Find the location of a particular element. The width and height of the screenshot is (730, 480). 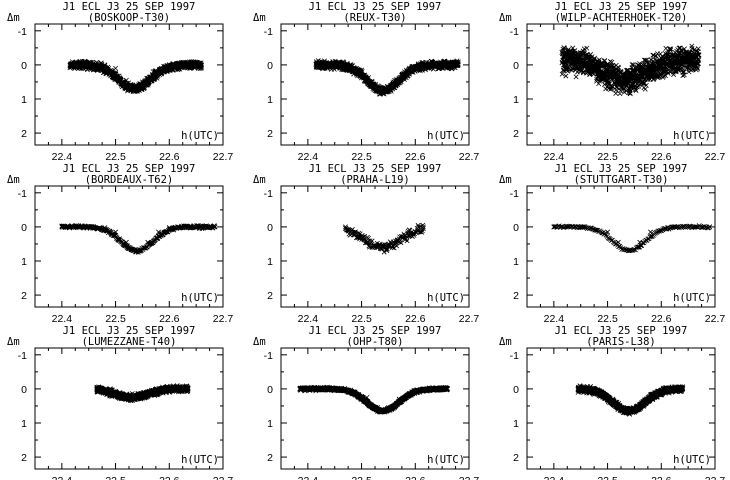

panel-subtitle: (REUX-T30) is located at coordinates (374, 18).